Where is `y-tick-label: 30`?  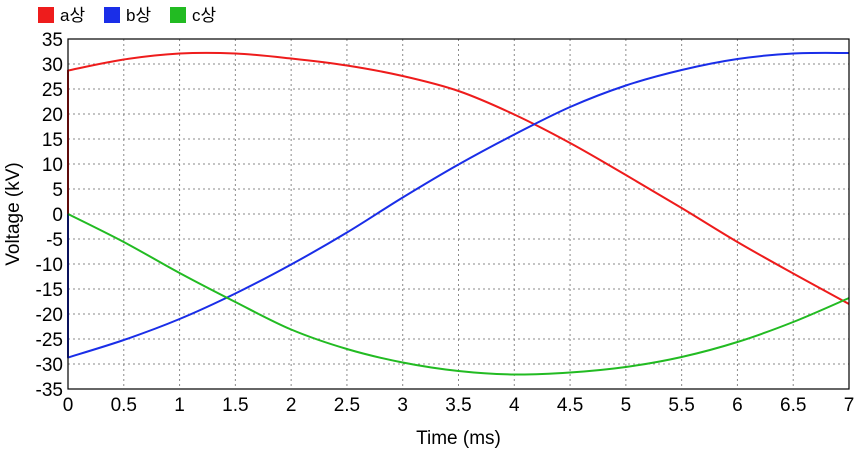 y-tick-label: 30 is located at coordinates (52, 65).